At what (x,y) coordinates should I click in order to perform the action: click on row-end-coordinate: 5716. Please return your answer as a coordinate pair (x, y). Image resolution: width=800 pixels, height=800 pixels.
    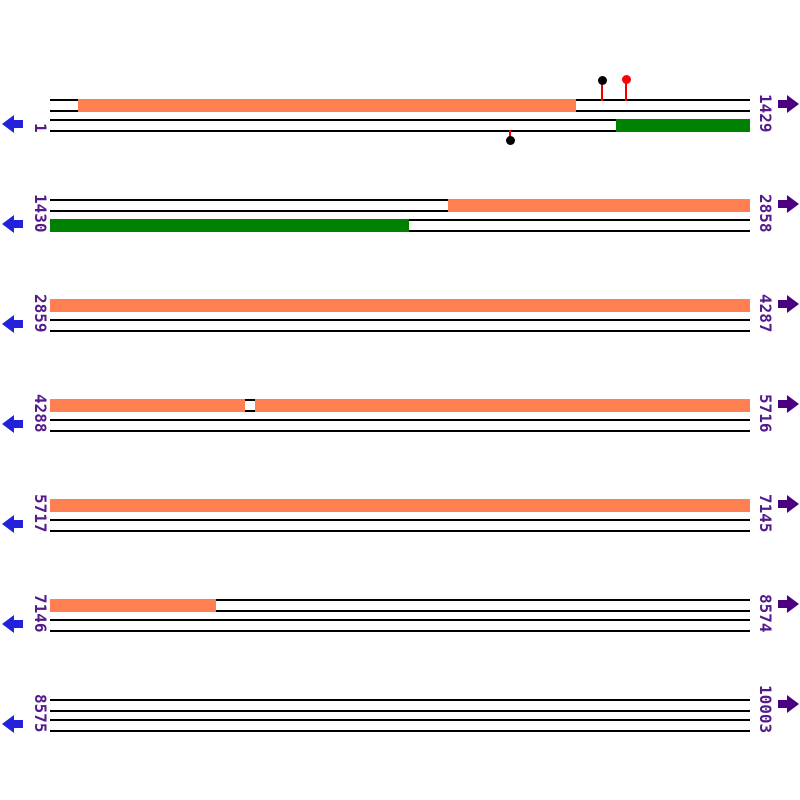
    Looking at the image, I should click on (765, 413).